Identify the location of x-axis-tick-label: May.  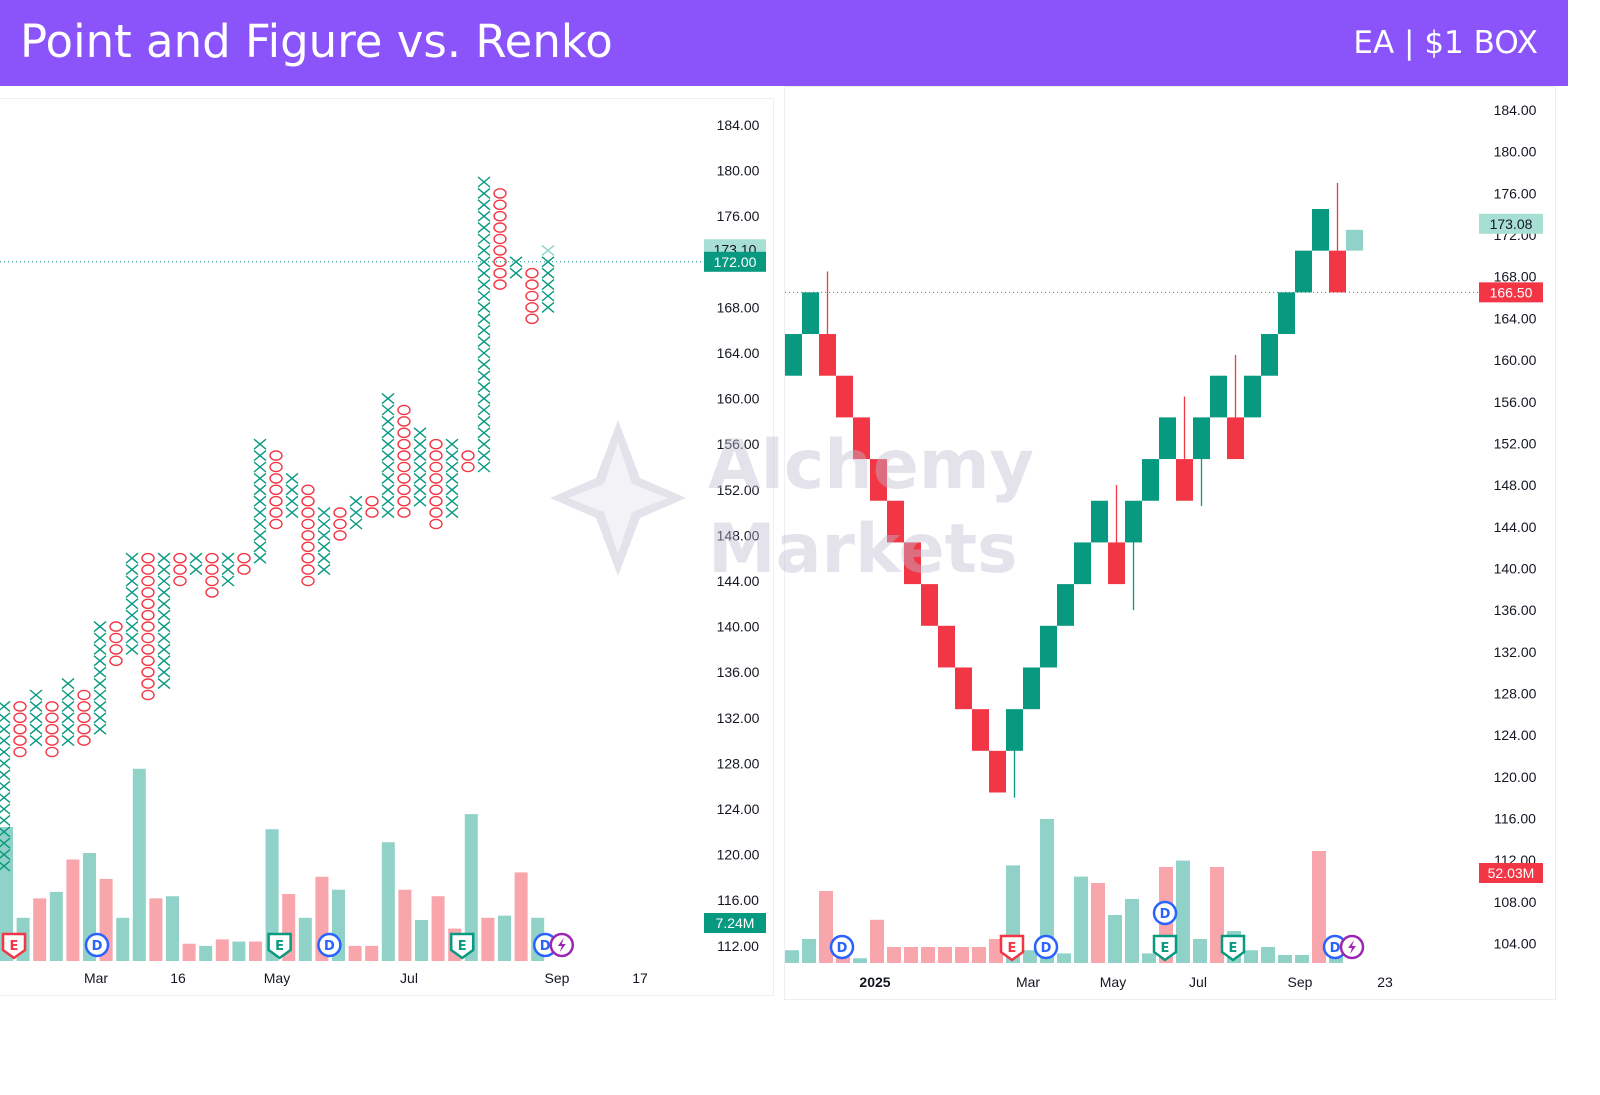
(277, 978).